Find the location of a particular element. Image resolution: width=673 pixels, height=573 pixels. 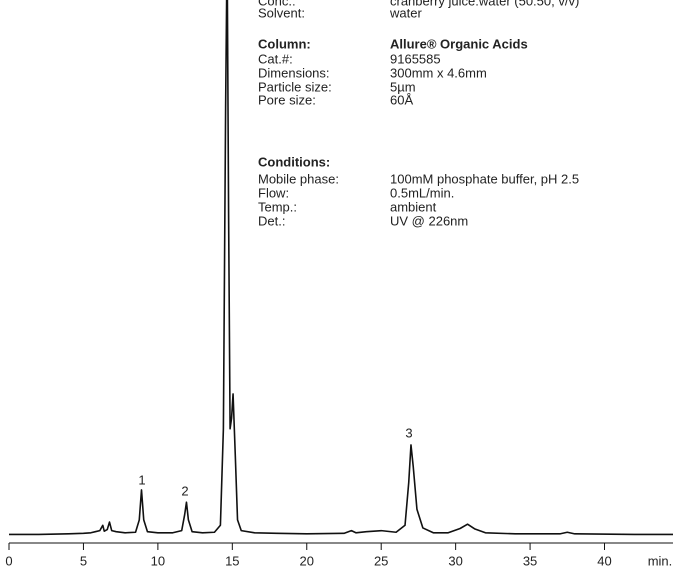

peak-label: 2 is located at coordinates (184, 490).